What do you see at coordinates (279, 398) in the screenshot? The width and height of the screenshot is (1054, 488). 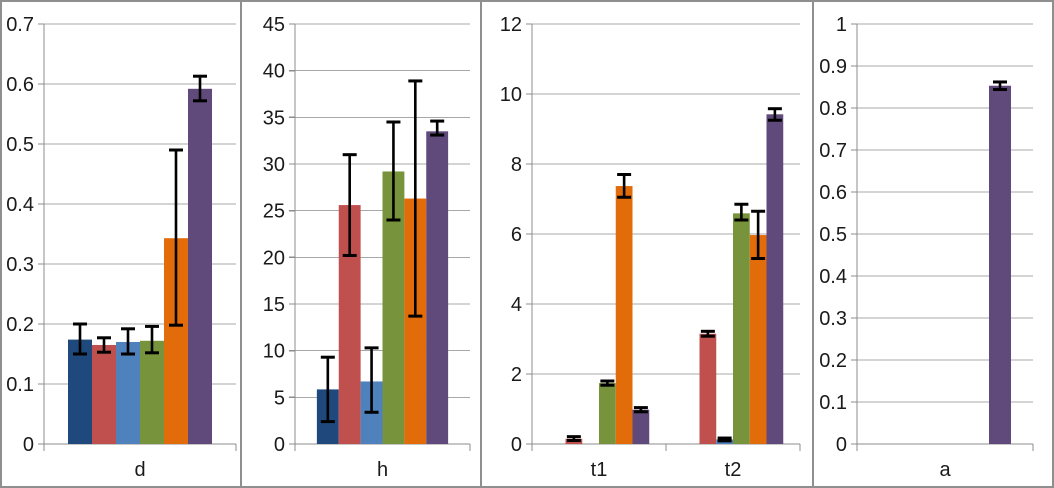 I see `y-tick-label: 5` at bounding box center [279, 398].